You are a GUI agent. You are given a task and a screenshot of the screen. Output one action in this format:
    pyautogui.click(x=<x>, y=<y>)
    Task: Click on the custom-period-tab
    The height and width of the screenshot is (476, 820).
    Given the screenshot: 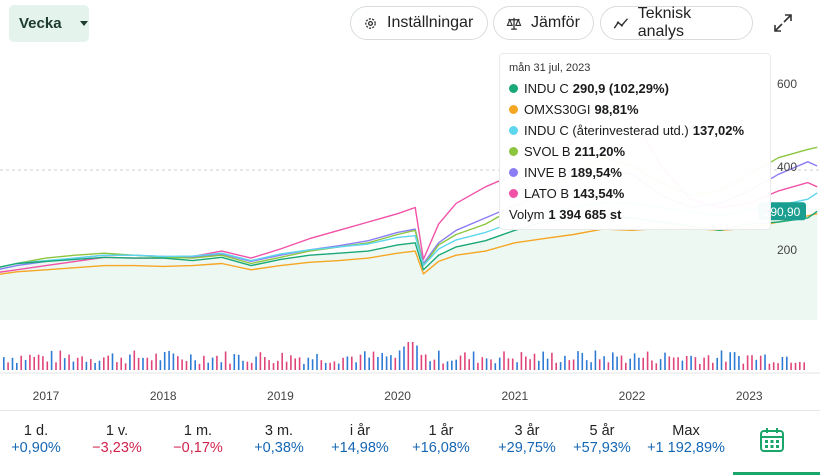 What is the action you would take?
    pyautogui.click(x=776, y=443)
    